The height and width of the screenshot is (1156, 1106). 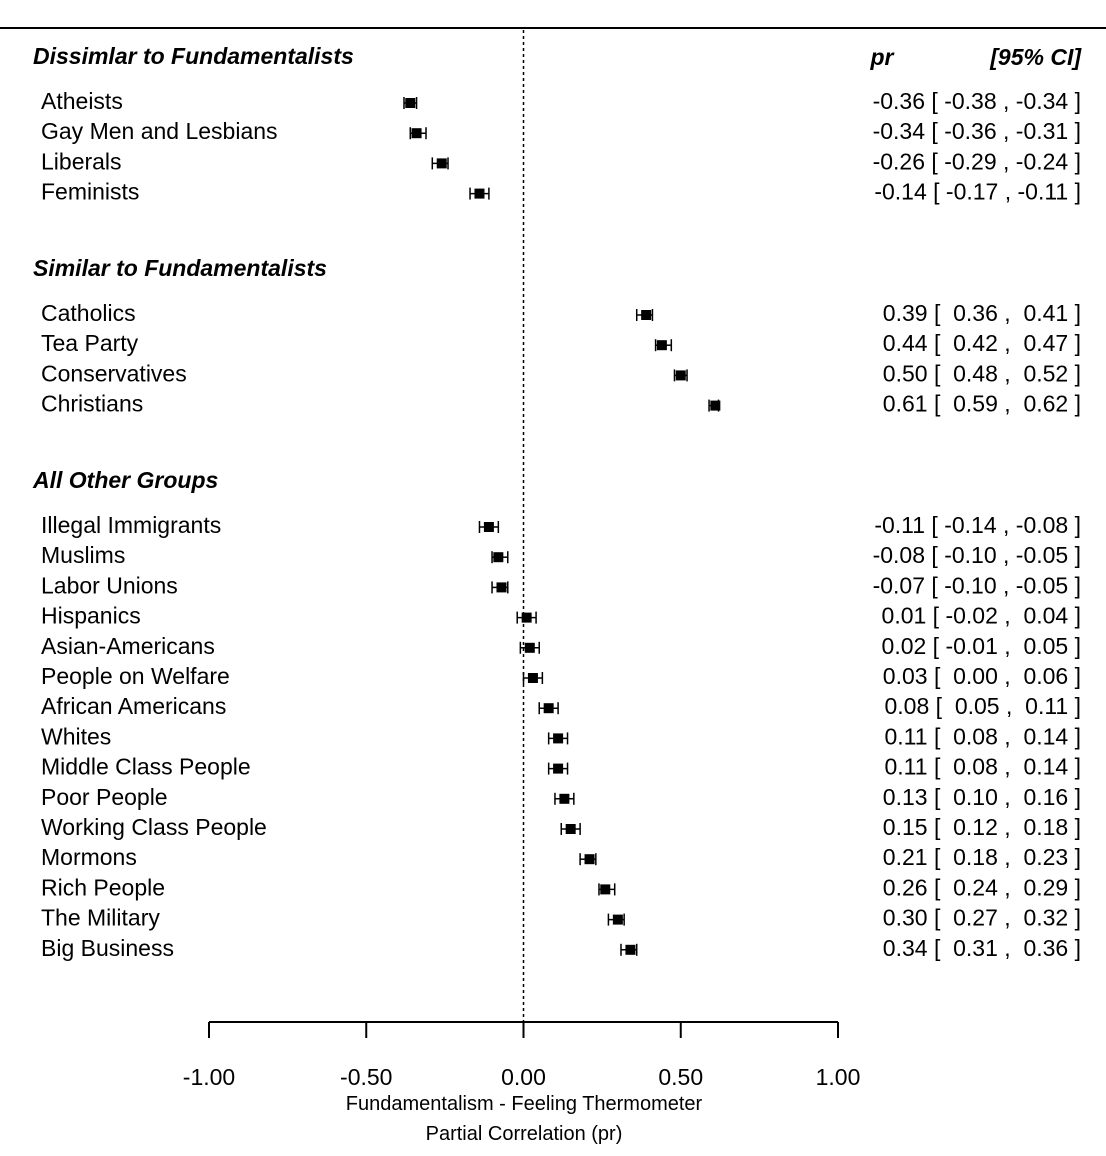 I want to click on row-label: Atheists, so click(x=82, y=101).